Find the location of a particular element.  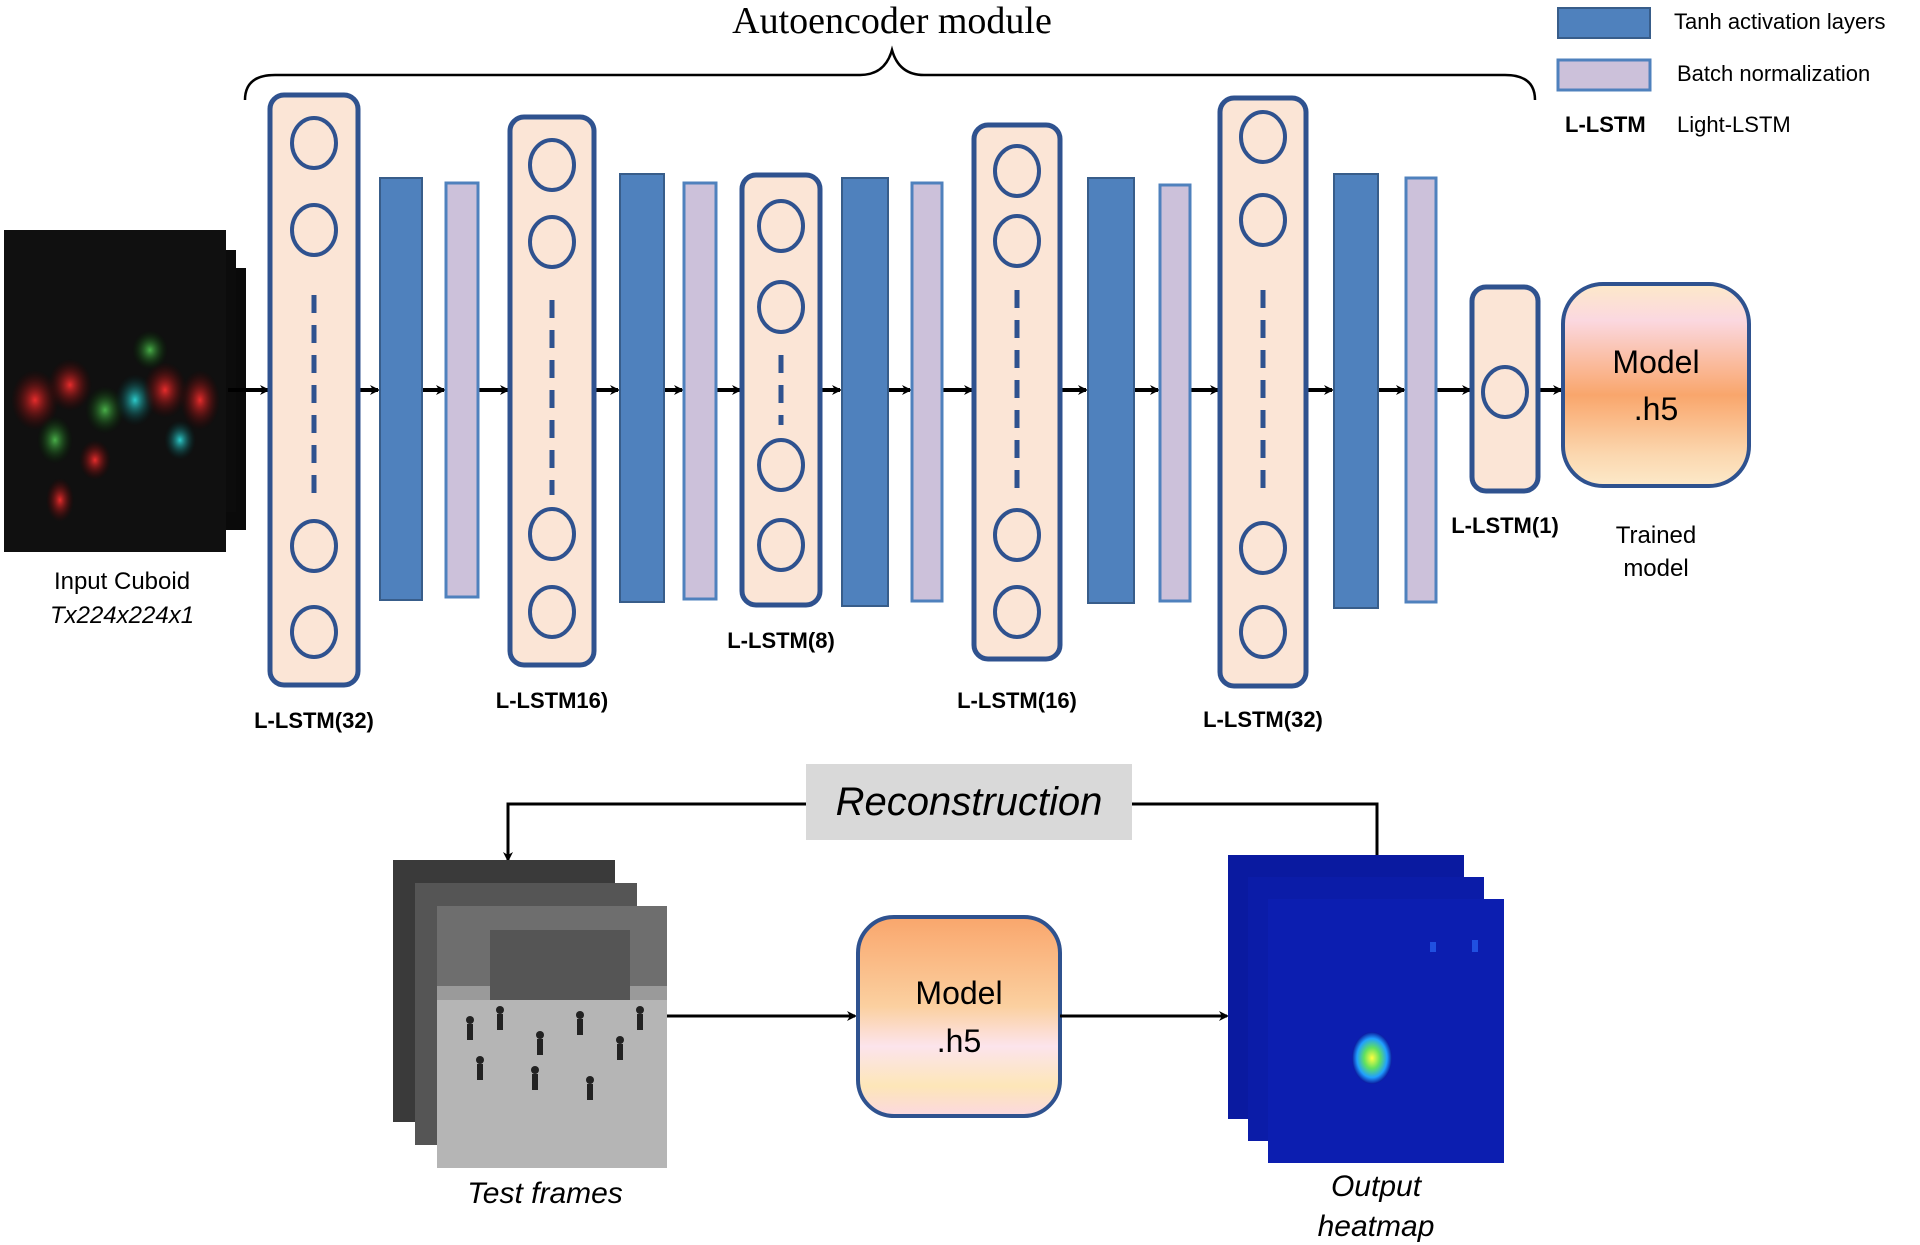

diagram-title: Autoencoder module is located at coordinates (892, 21).